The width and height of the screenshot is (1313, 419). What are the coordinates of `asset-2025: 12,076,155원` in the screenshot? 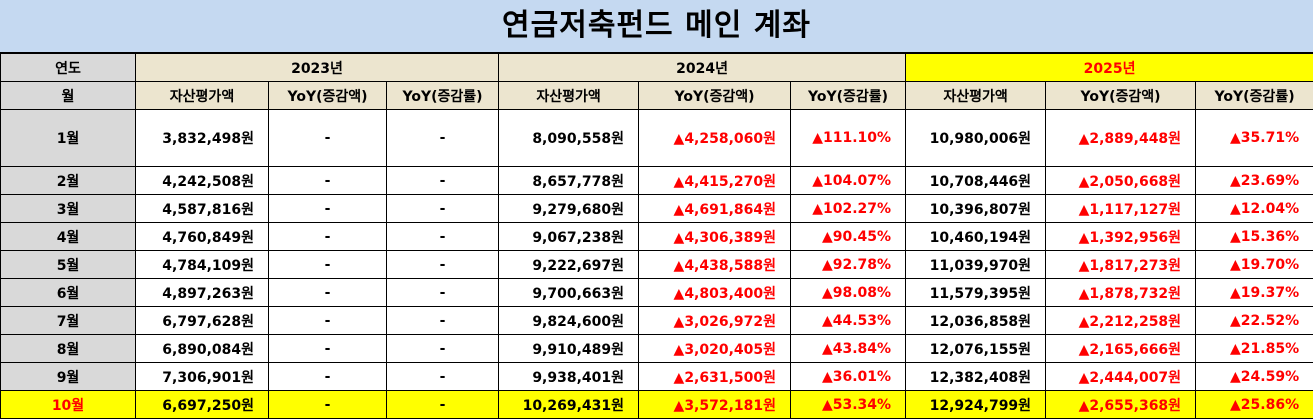 It's located at (976, 349).